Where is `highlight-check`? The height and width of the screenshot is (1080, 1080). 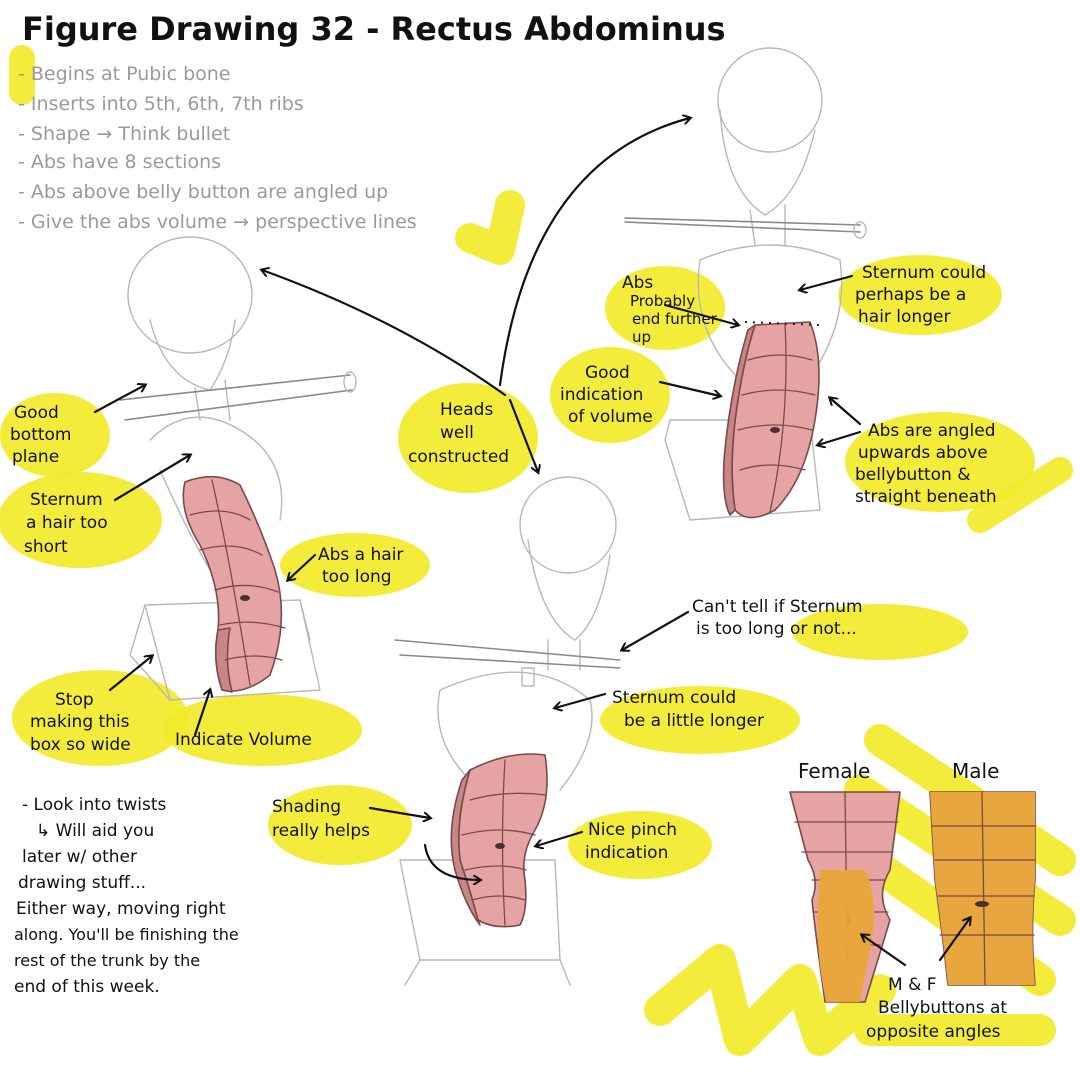 highlight-check is located at coordinates (490, 227).